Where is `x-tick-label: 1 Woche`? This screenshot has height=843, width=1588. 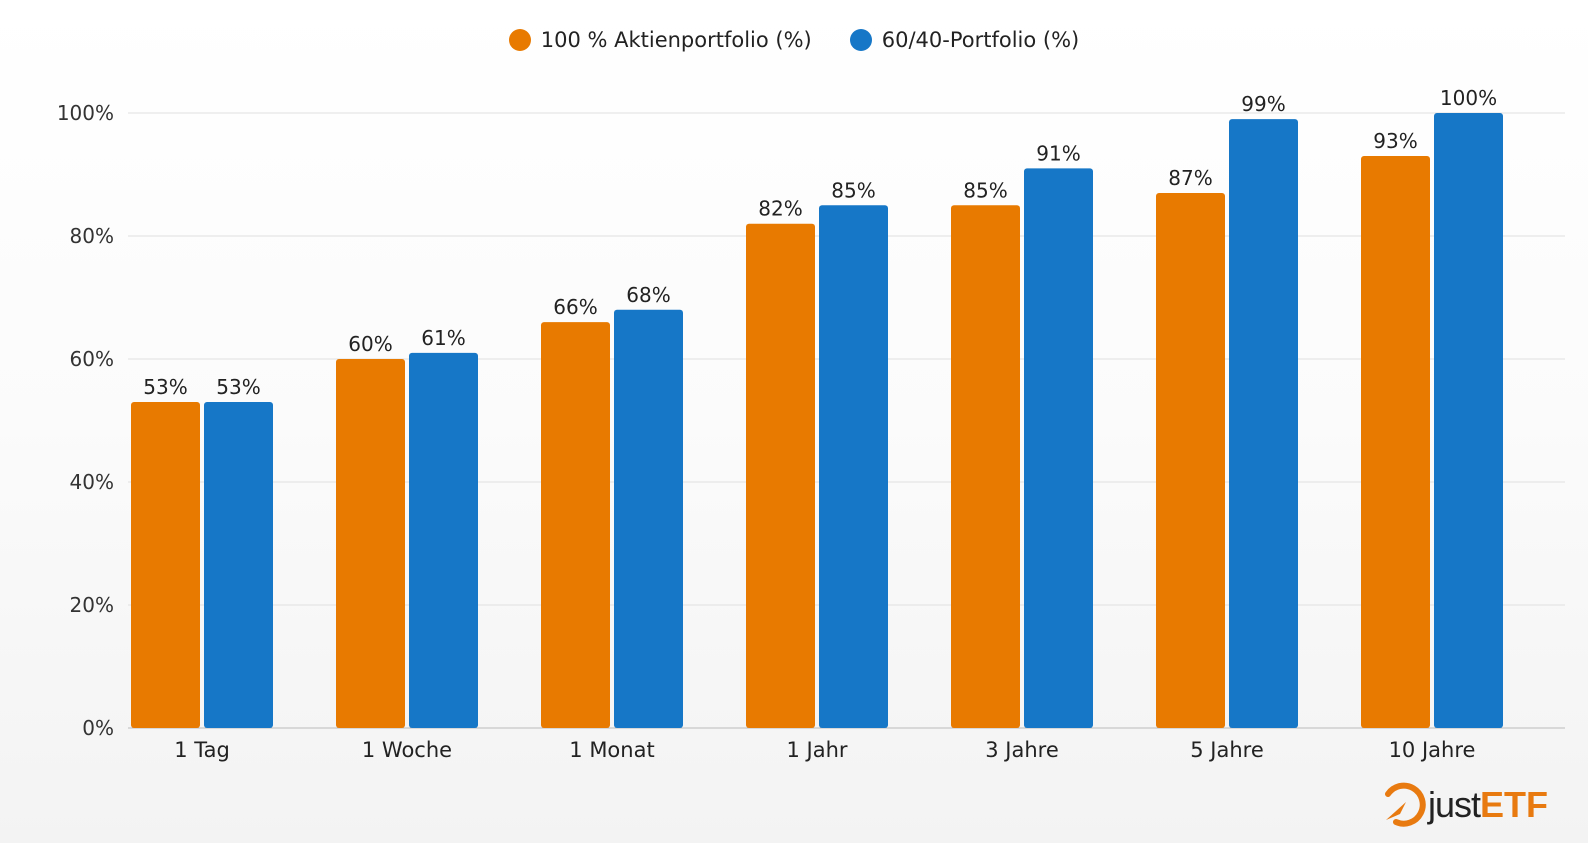
x-tick-label: 1 Woche is located at coordinates (407, 750).